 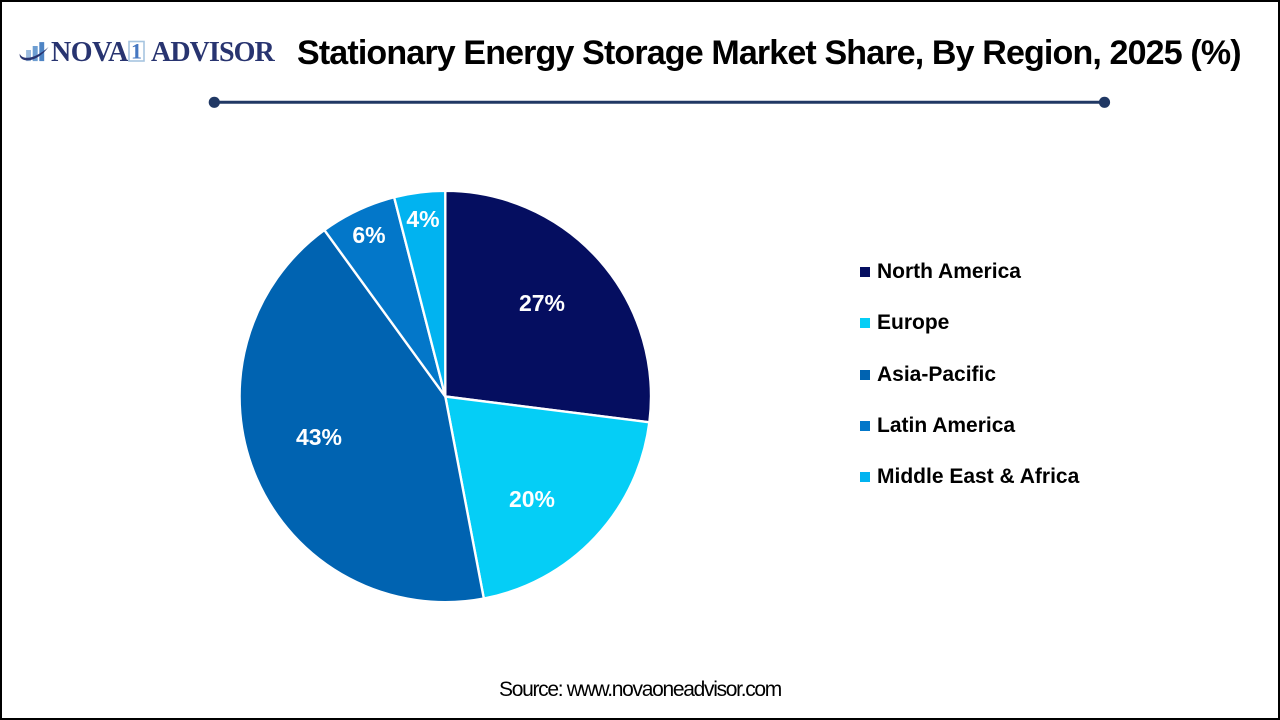 What do you see at coordinates (90, 52) in the screenshot?
I see `svg-text: NOVA` at bounding box center [90, 52].